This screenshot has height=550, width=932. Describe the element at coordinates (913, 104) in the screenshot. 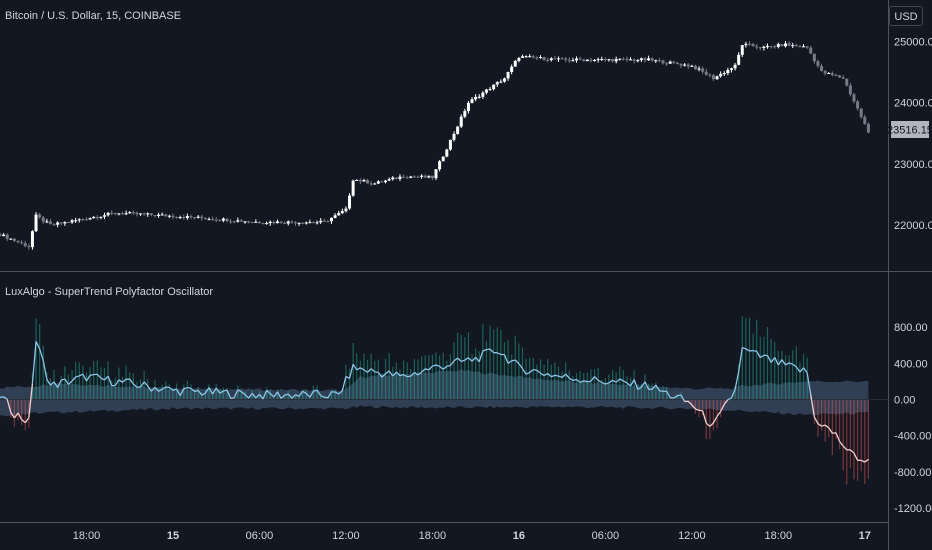

I see `price-tick-label: 24000.00` at that location.